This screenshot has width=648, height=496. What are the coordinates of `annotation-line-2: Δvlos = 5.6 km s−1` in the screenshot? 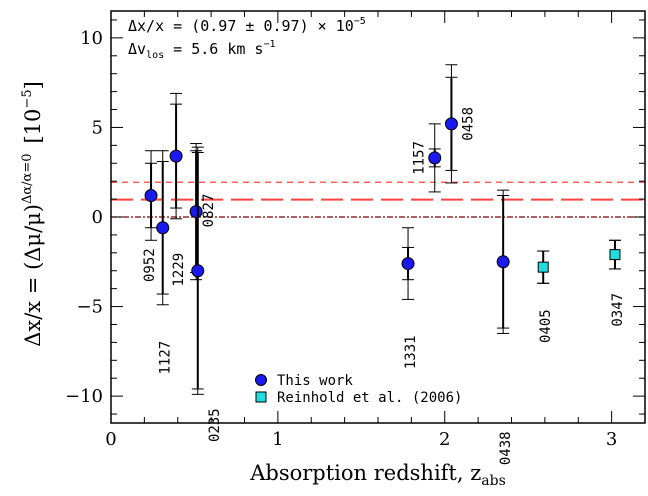 It's located at (202, 50).